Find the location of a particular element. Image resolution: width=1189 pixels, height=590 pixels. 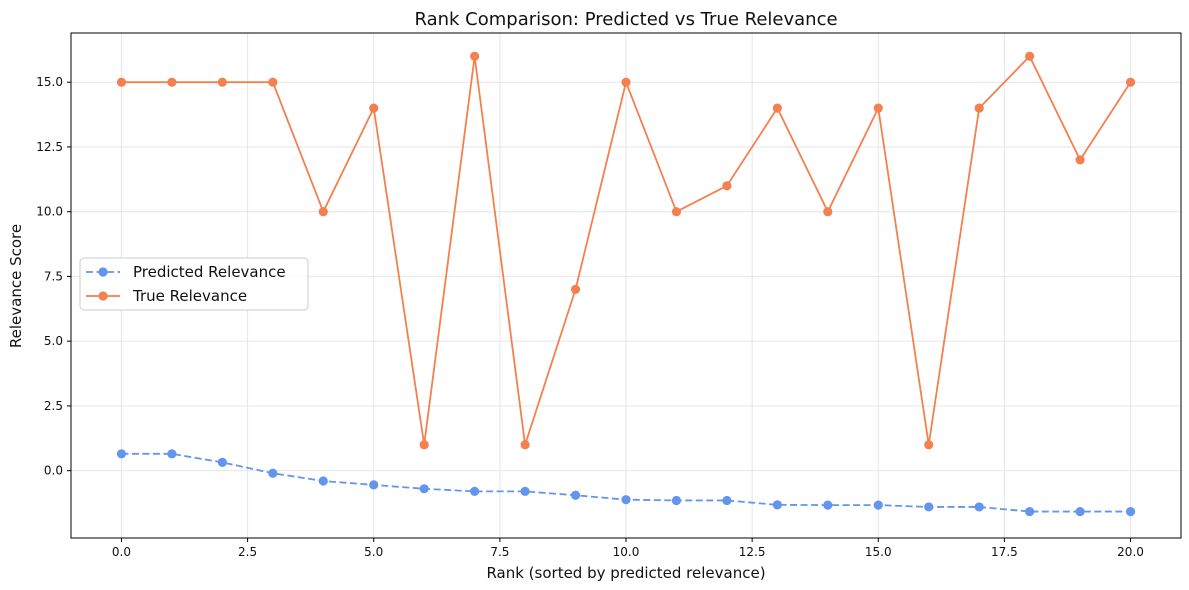

y-tick-label: 12.5 is located at coordinates (49, 147).